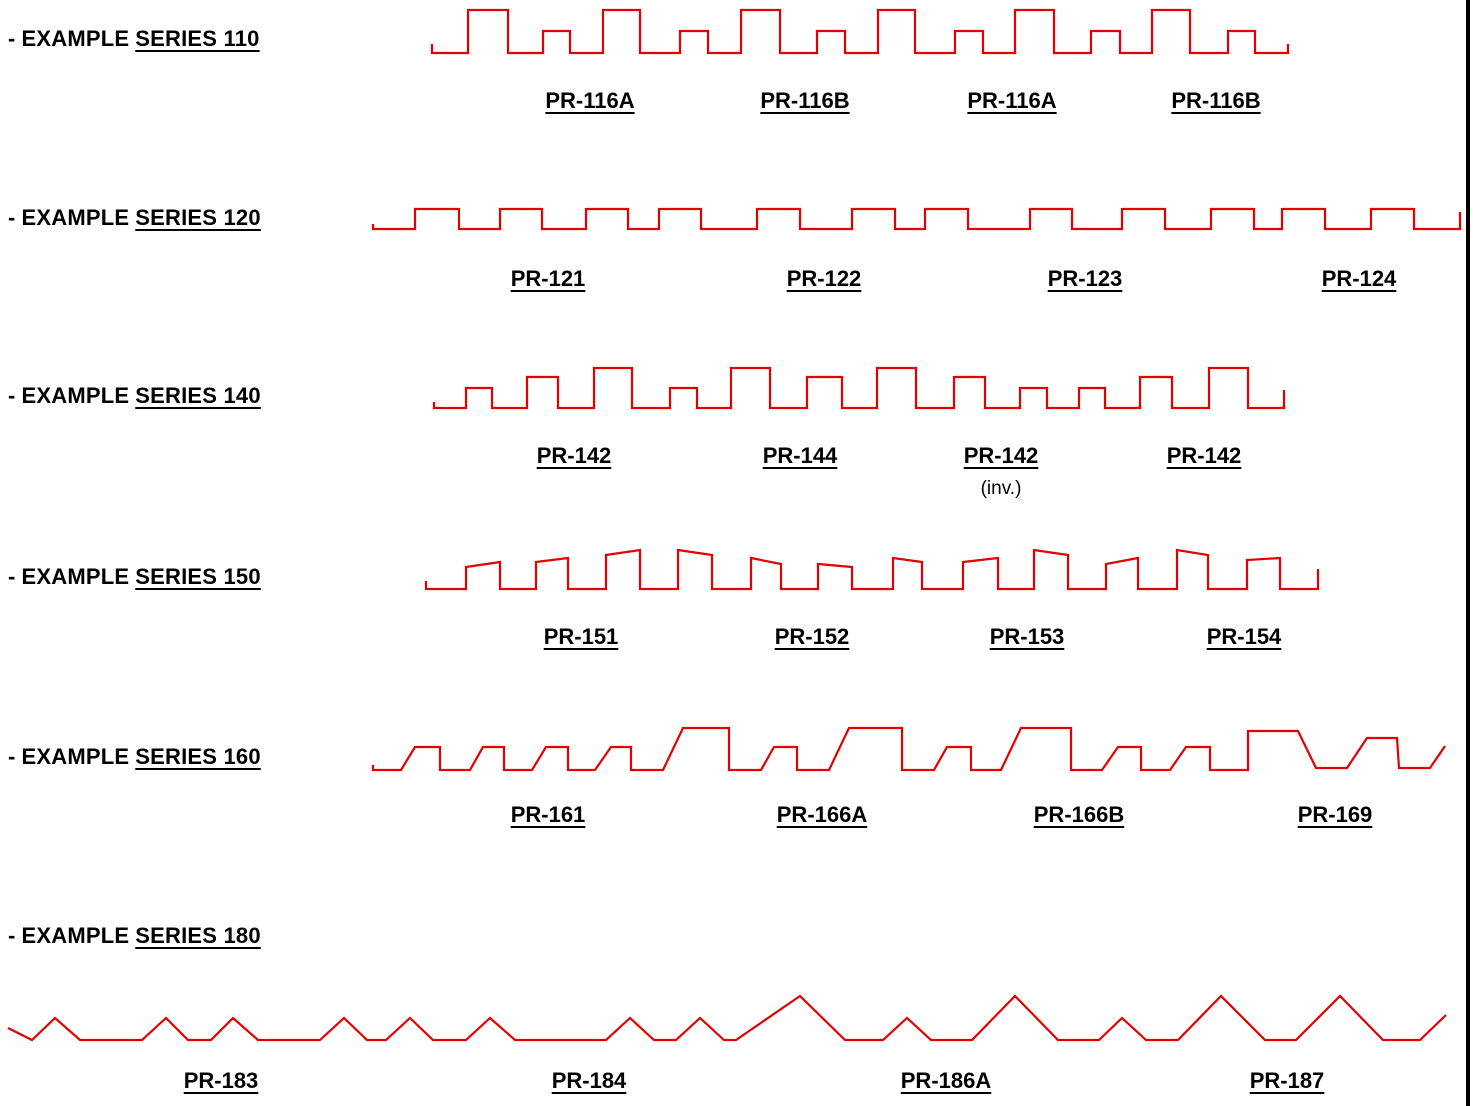 Image resolution: width=1473 pixels, height=1106 pixels. Describe the element at coordinates (872, 569) in the screenshot. I see `series-150-profile-line` at that location.